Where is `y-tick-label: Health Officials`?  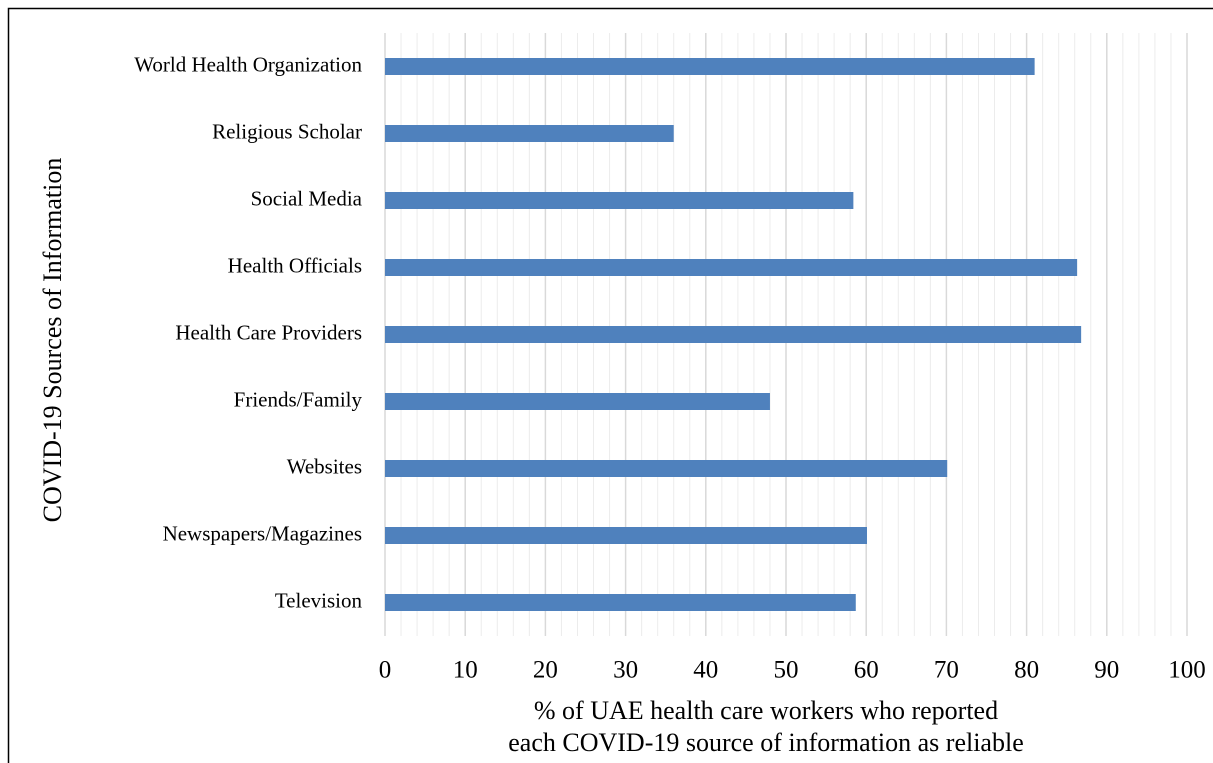 y-tick-label: Health Officials is located at coordinates (295, 265).